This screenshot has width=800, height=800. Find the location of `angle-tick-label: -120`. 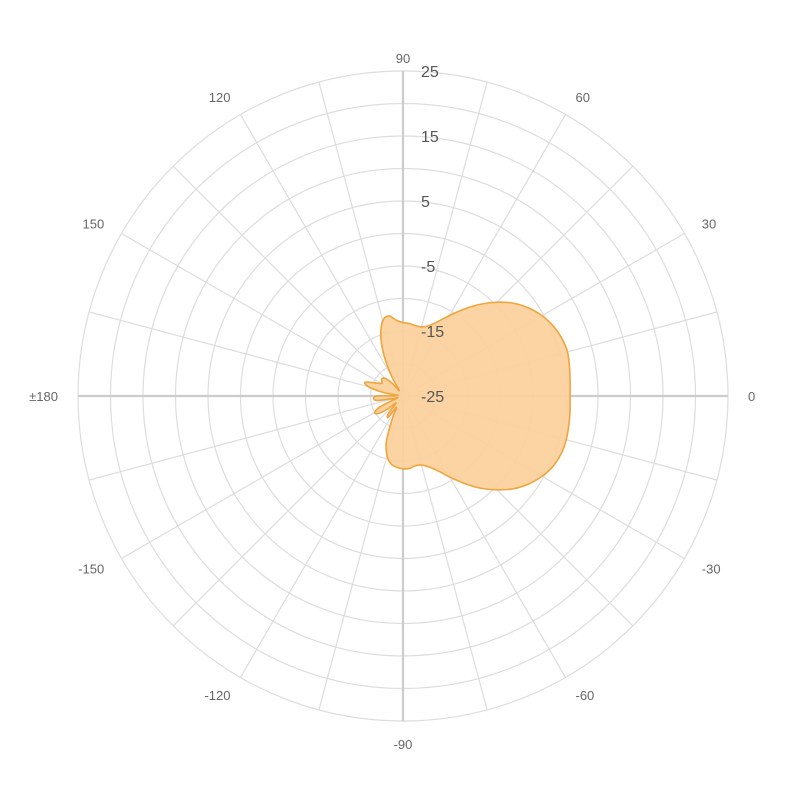

angle-tick-label: -120 is located at coordinates (217, 695).